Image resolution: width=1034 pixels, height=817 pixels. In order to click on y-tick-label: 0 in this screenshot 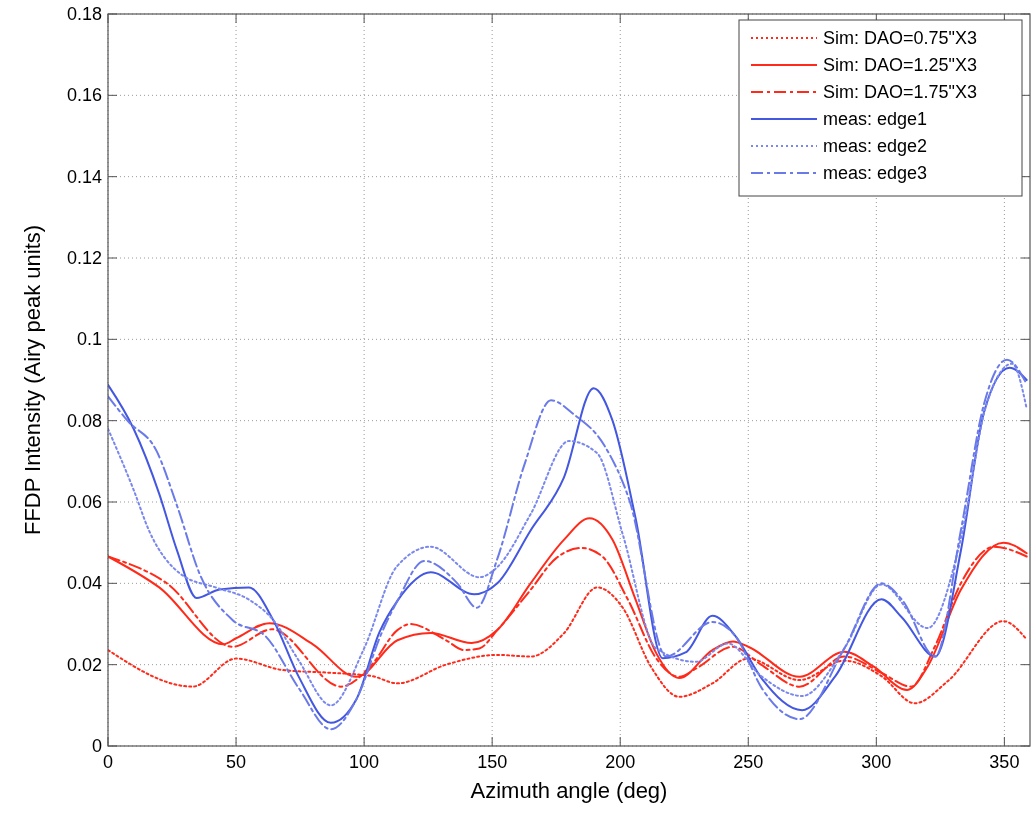, I will do `click(96, 746)`.